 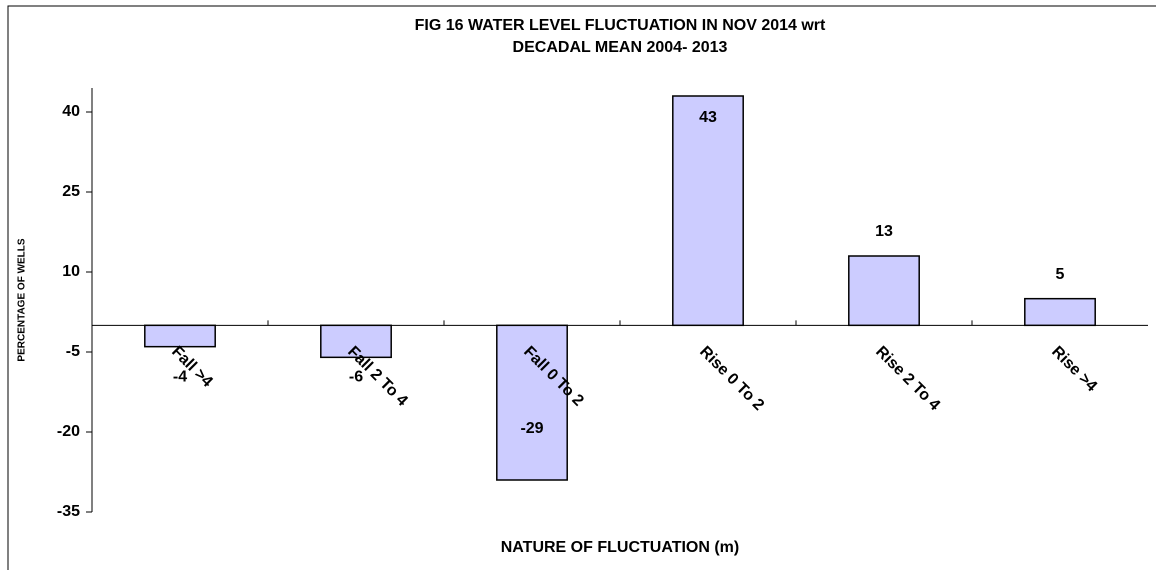 I want to click on data-label: -6, so click(x=356, y=377).